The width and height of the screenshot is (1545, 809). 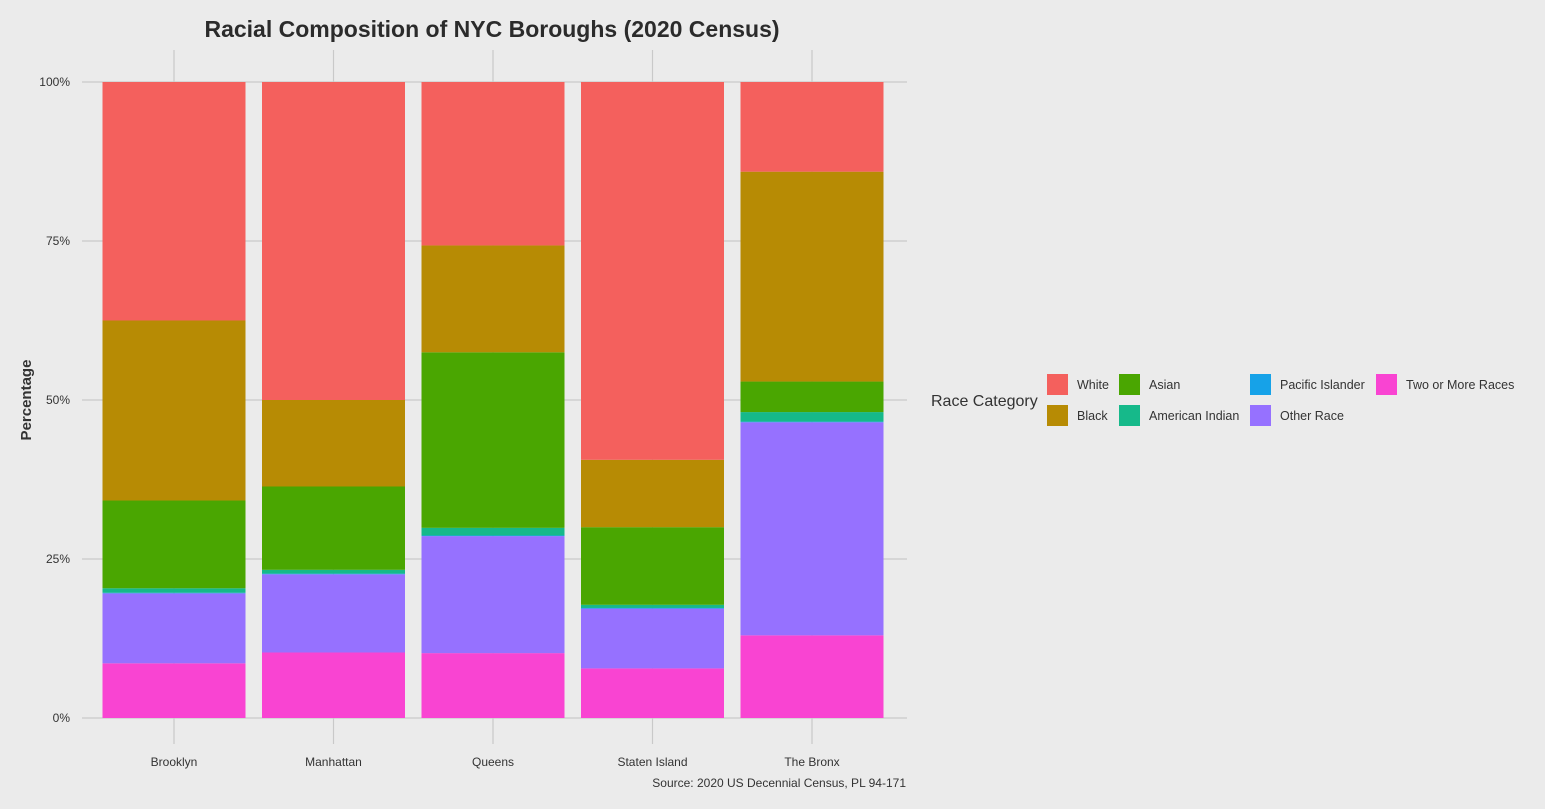 What do you see at coordinates (1093, 385) in the screenshot?
I see `legend-label: White` at bounding box center [1093, 385].